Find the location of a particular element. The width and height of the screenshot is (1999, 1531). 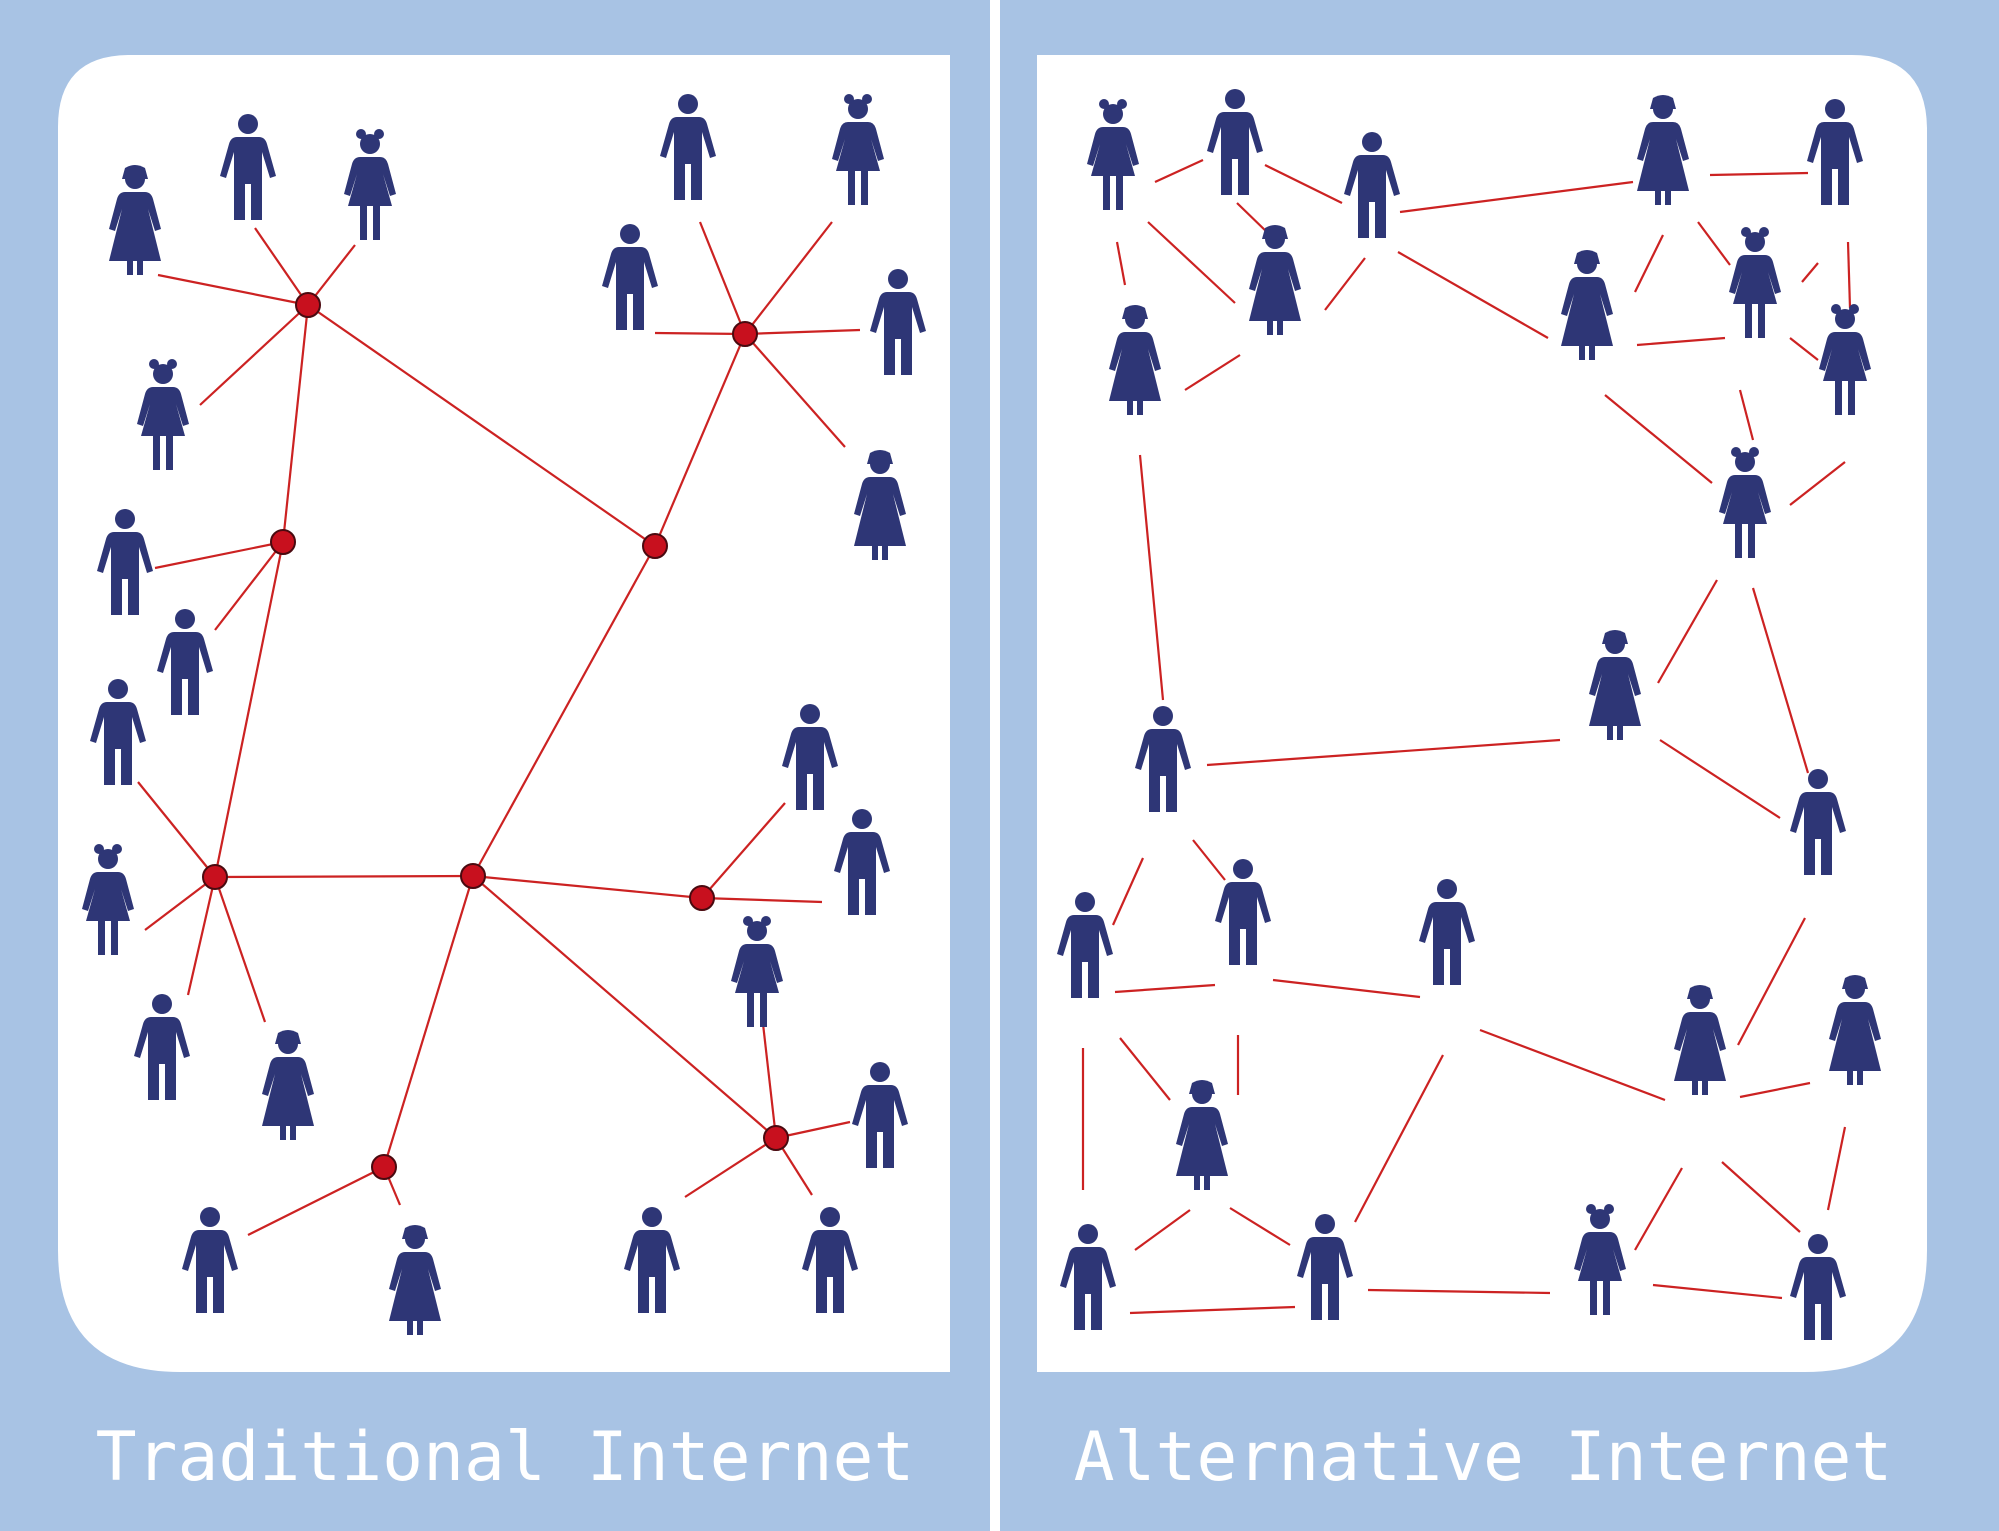

traditional-caption: Traditional Internet is located at coordinates (505, 1457).